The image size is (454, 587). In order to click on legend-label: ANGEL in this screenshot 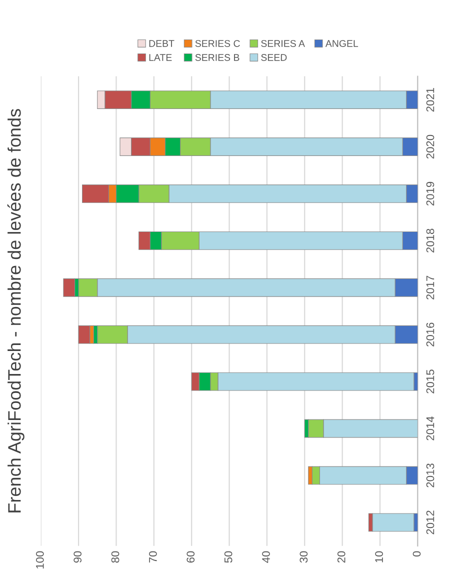, I will do `click(341, 43)`.